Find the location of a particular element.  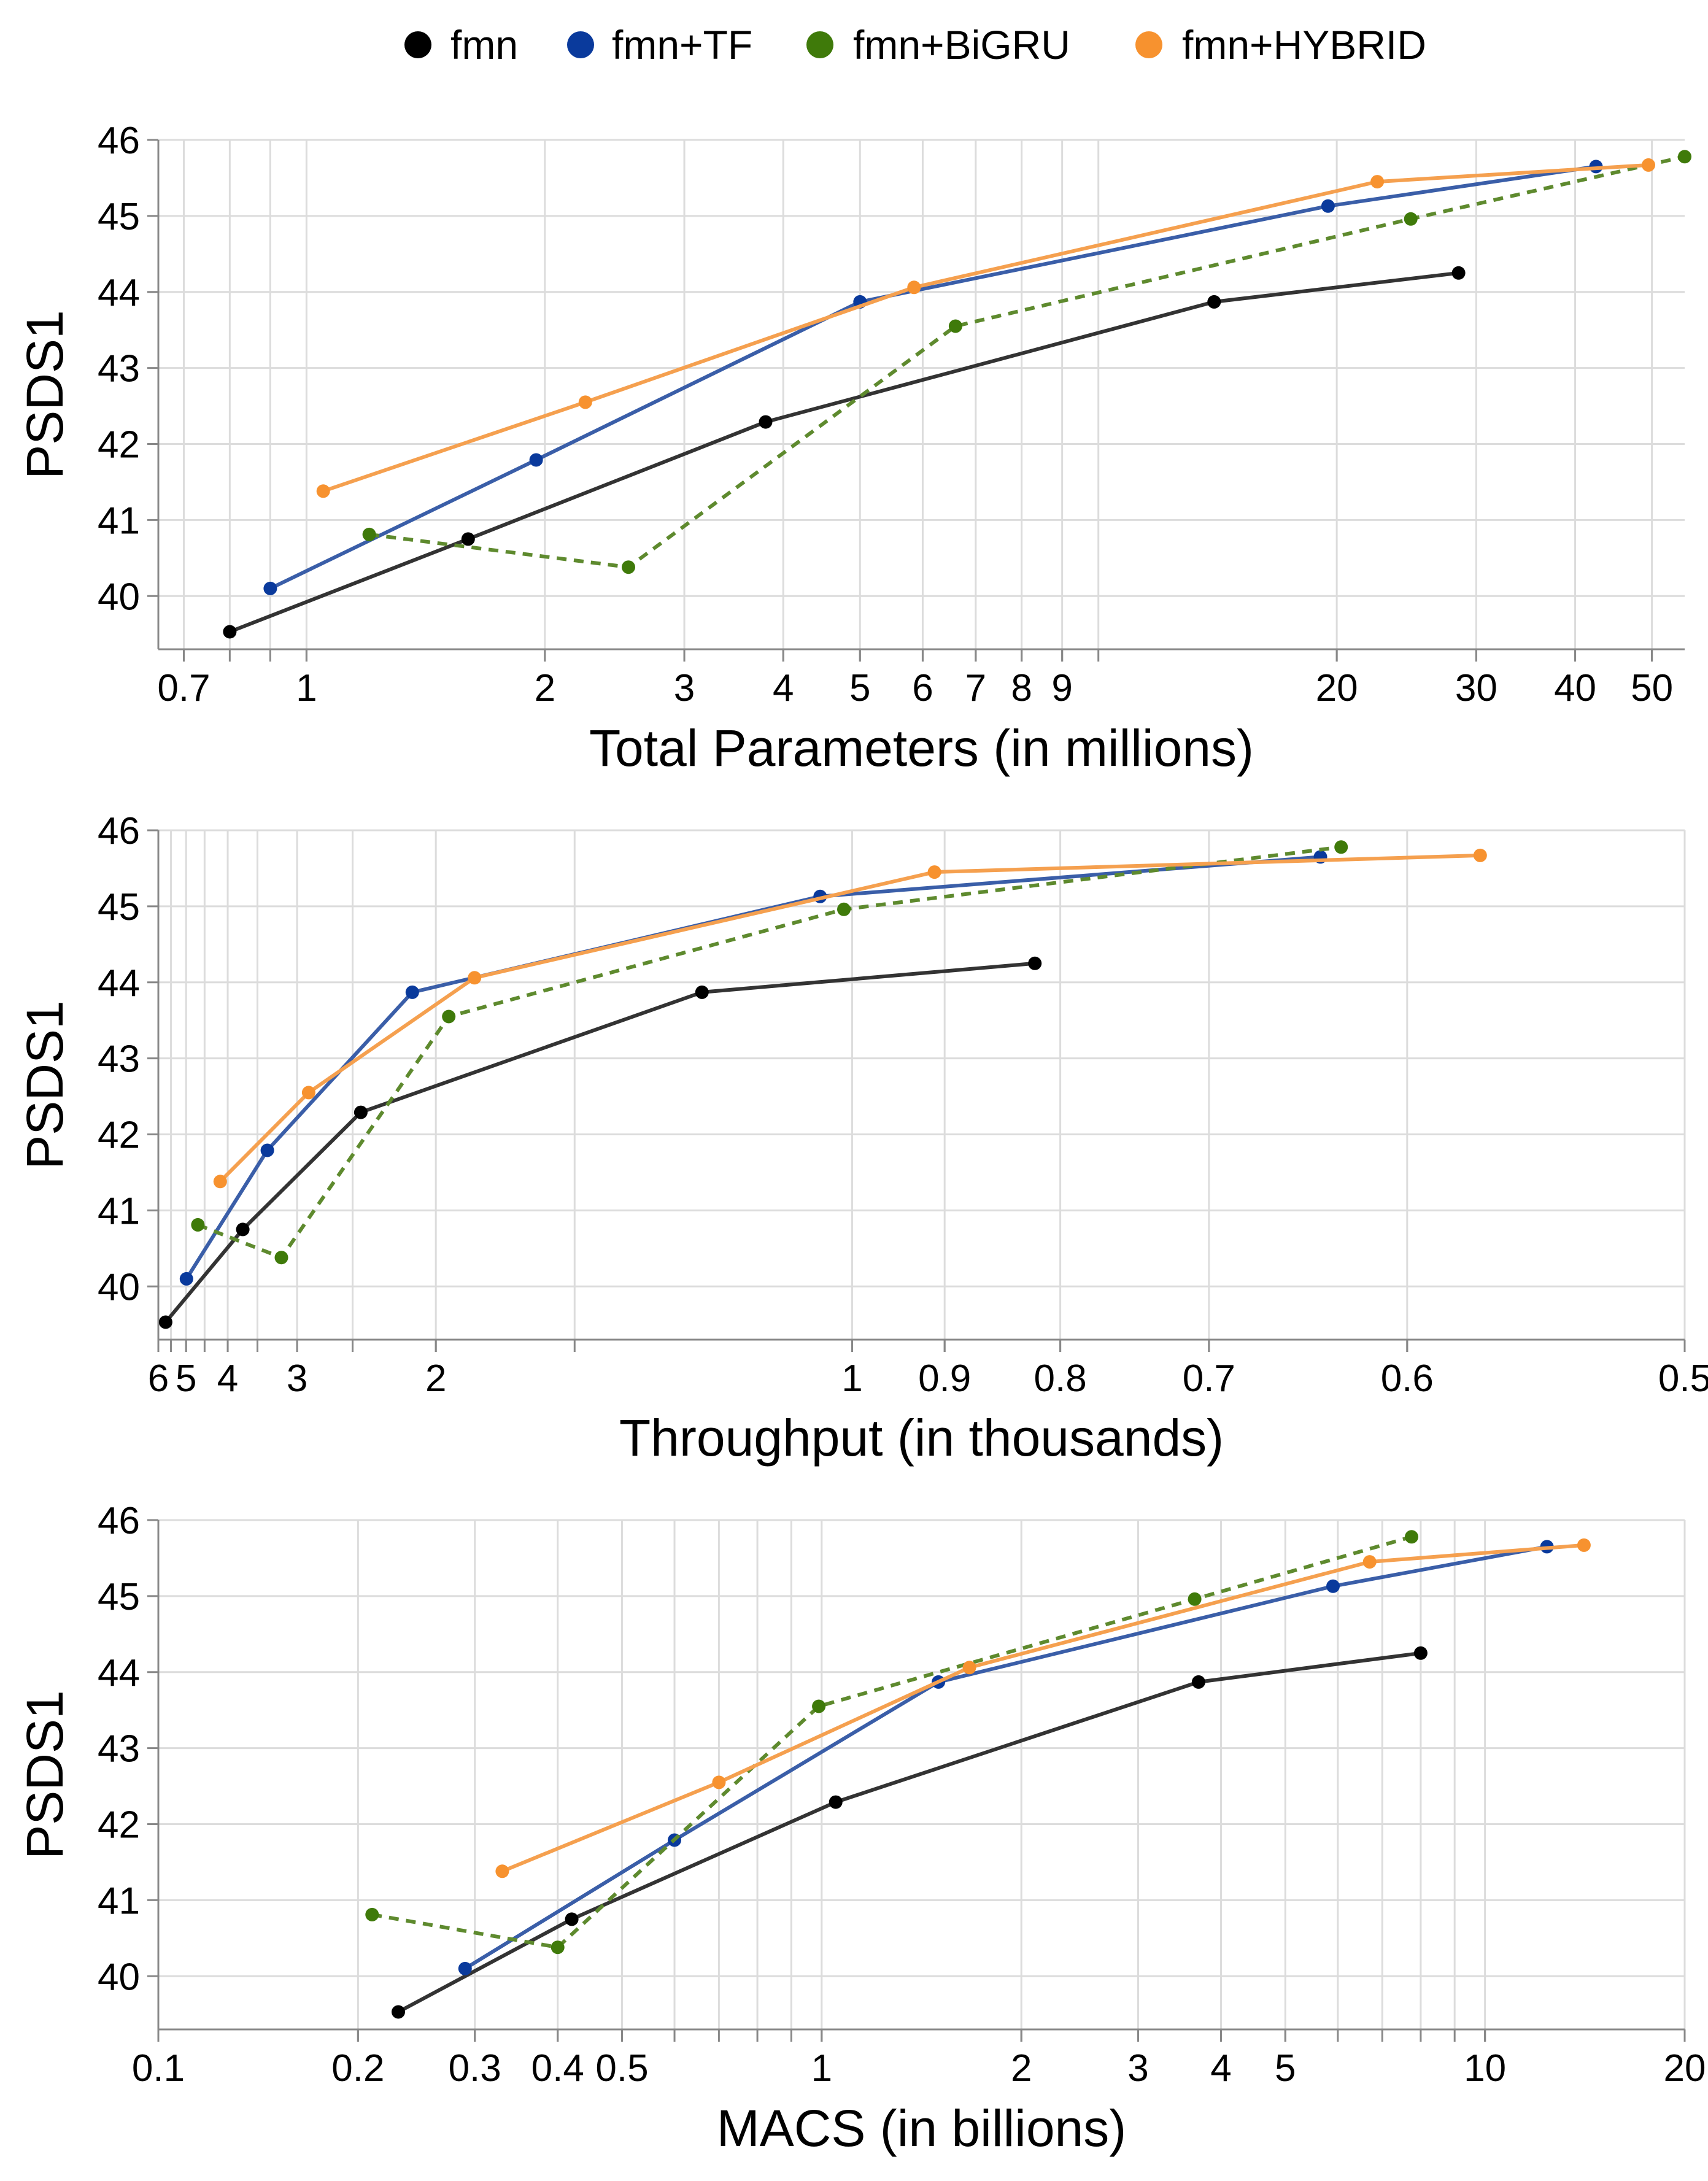

series-fmn-hybrid is located at coordinates (1043, 1708).